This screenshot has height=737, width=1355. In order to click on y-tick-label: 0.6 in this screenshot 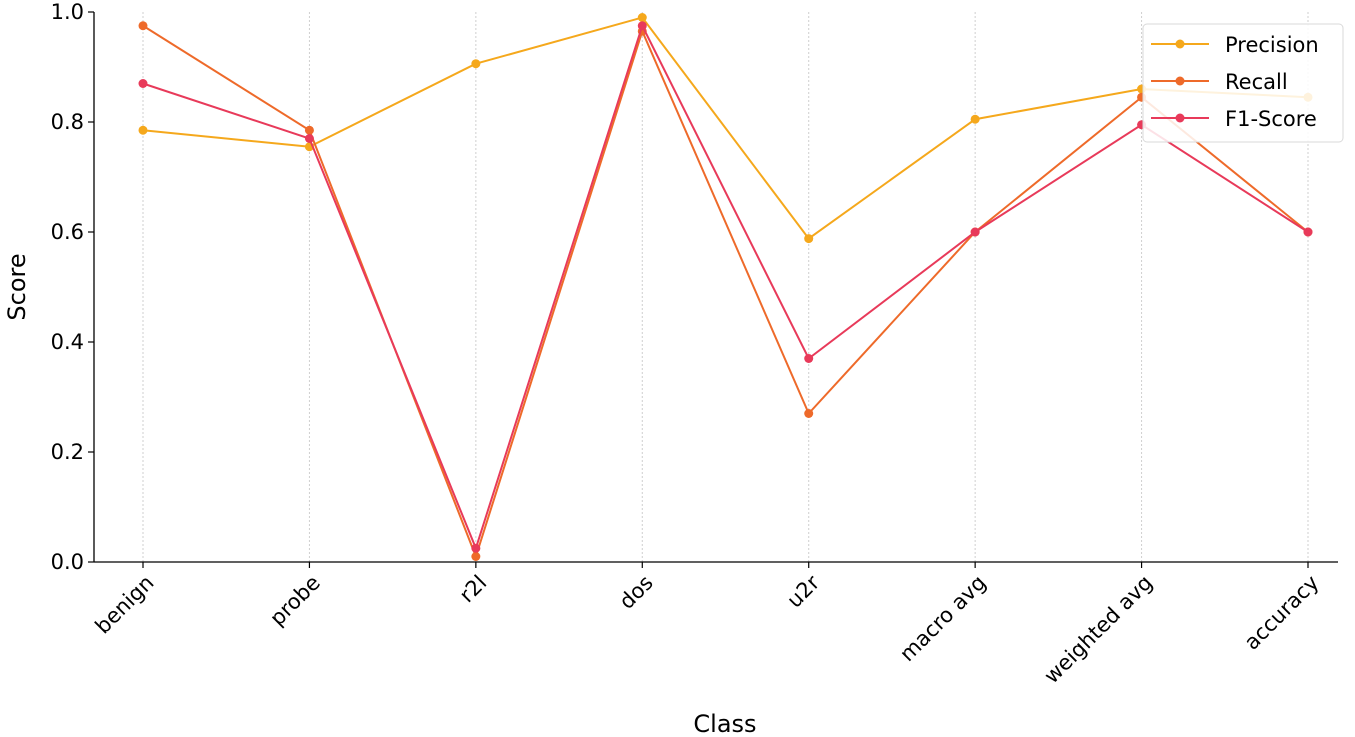, I will do `click(67, 232)`.